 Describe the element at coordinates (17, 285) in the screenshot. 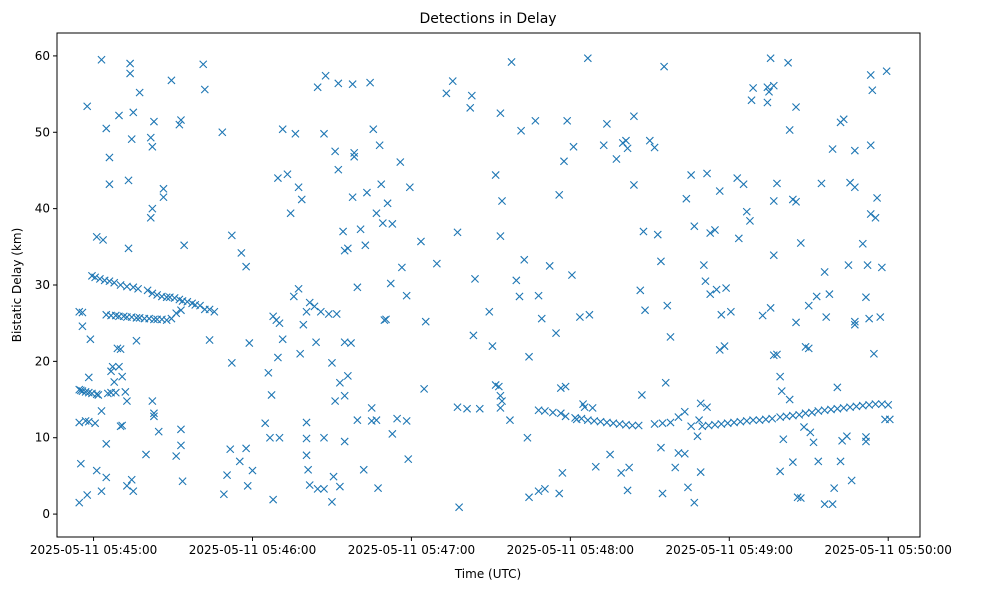

I see `y-axis-label: Bistatic Delay (km)` at that location.